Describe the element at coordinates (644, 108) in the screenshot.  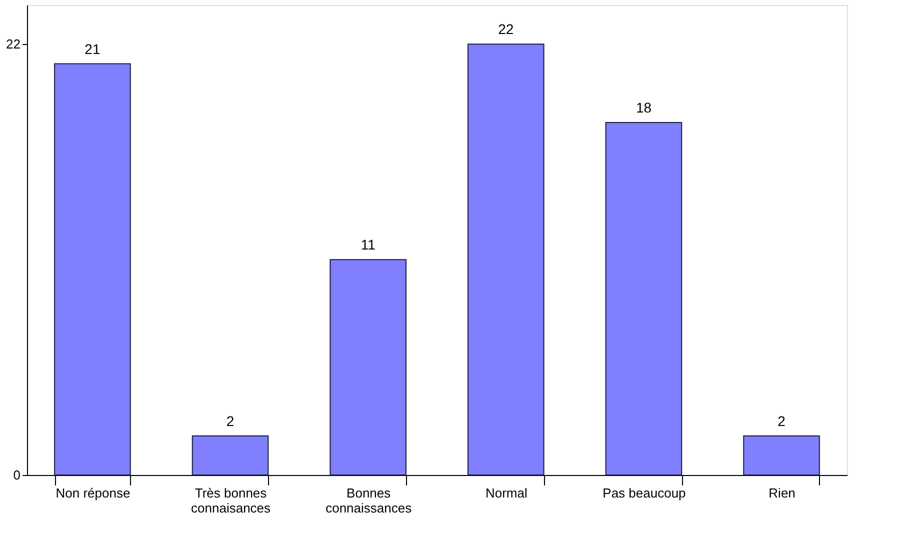
I see `data-label: 18` at that location.